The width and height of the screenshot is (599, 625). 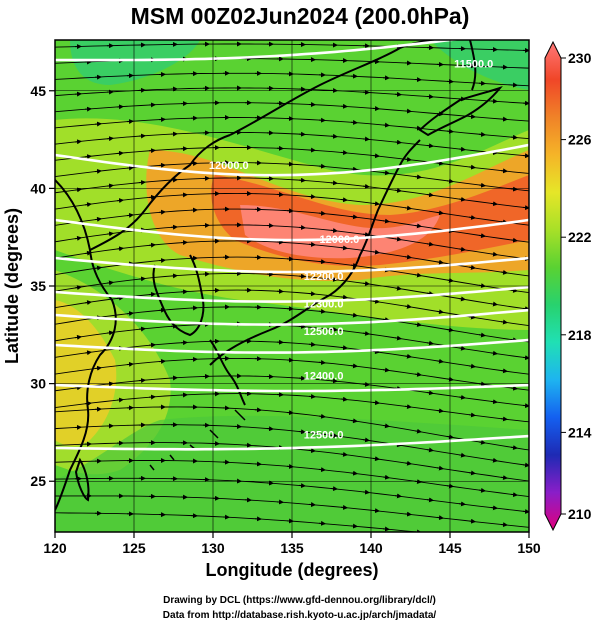 I want to click on field-ne-teal, so click(x=479, y=65).